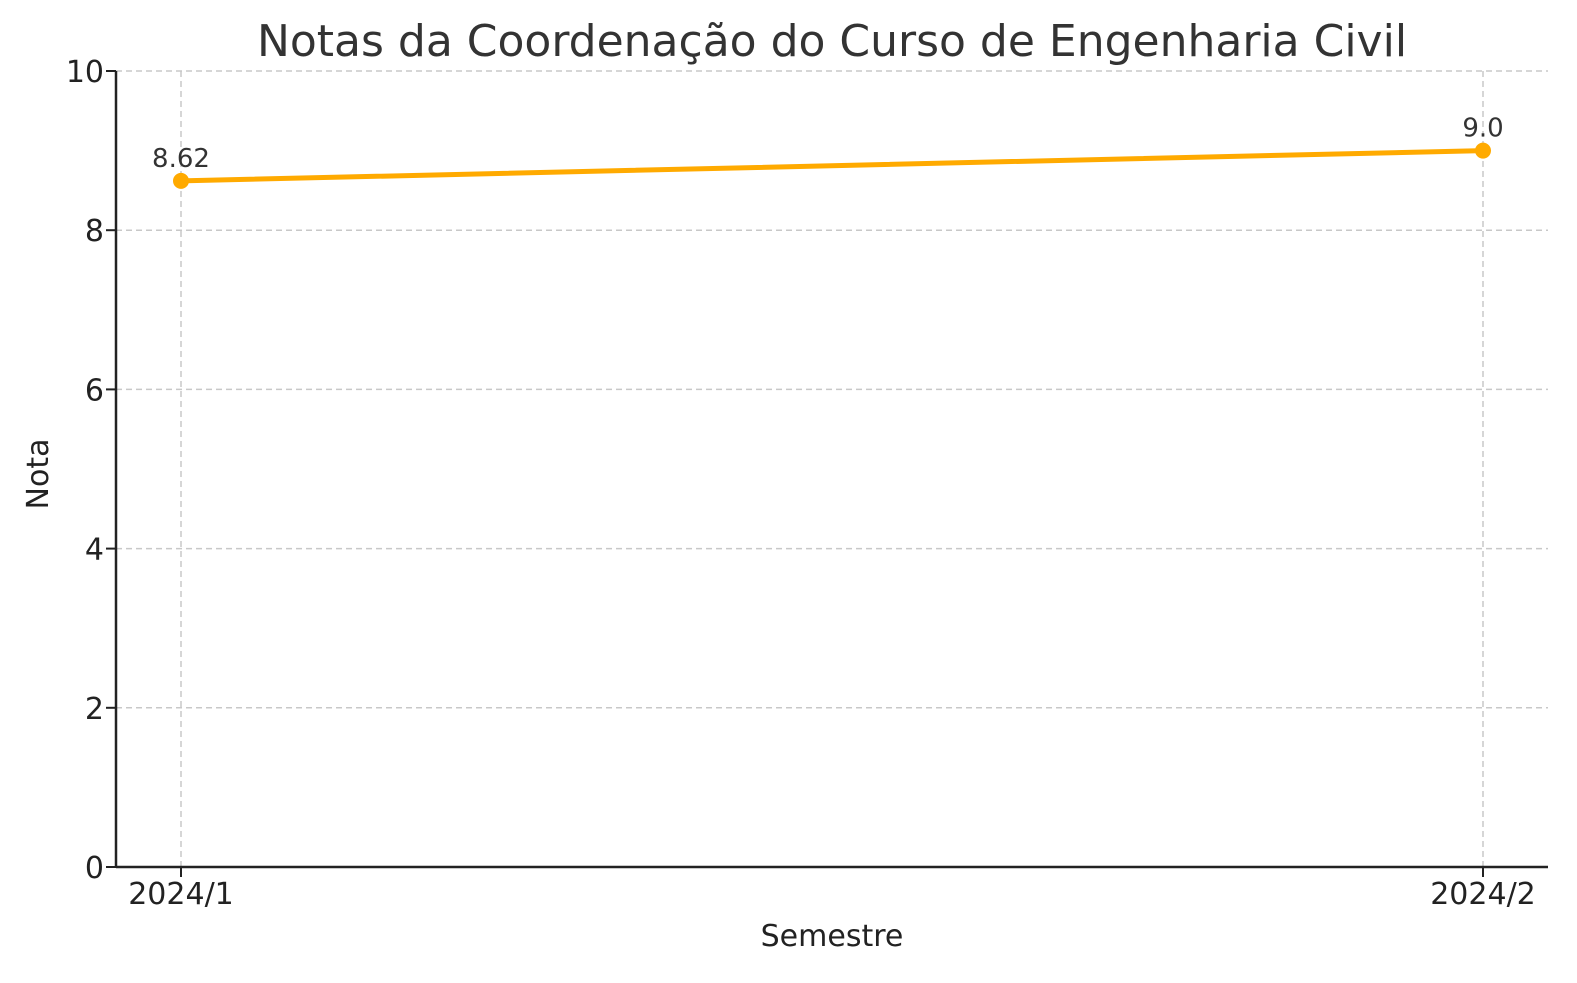 The image size is (1577, 983). Describe the element at coordinates (94, 550) in the screenshot. I see `y-tick-label: 4` at that location.